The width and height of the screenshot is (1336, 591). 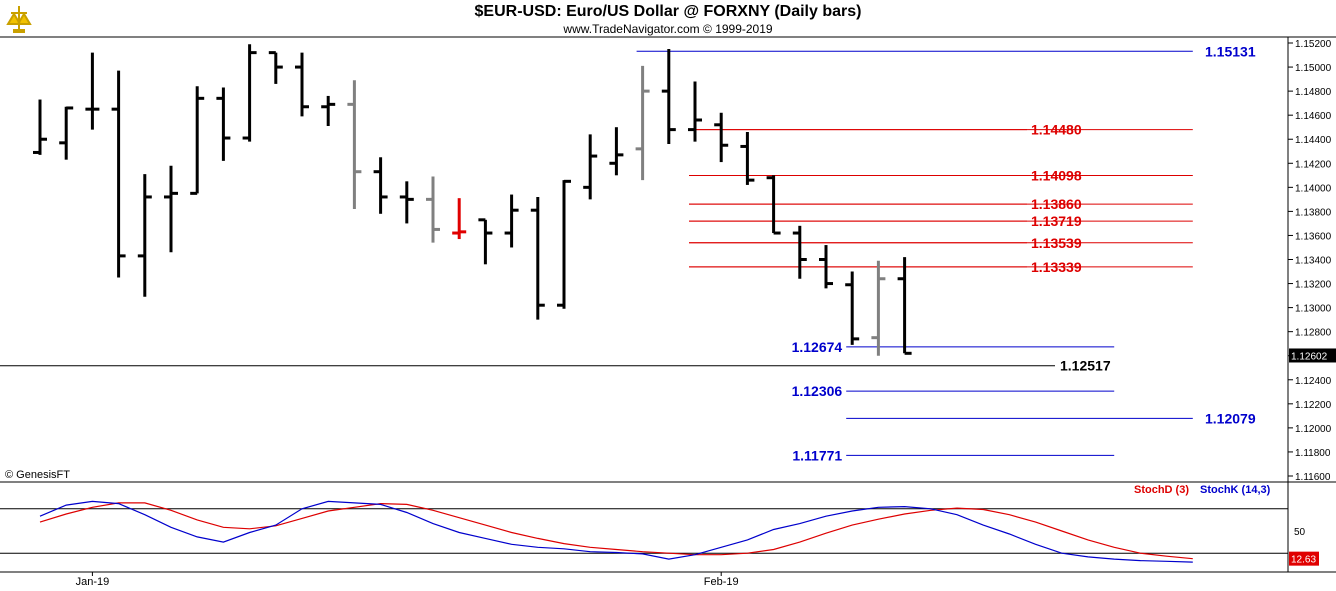 I want to click on last-price-label: 1.12602, so click(x=1309, y=356).